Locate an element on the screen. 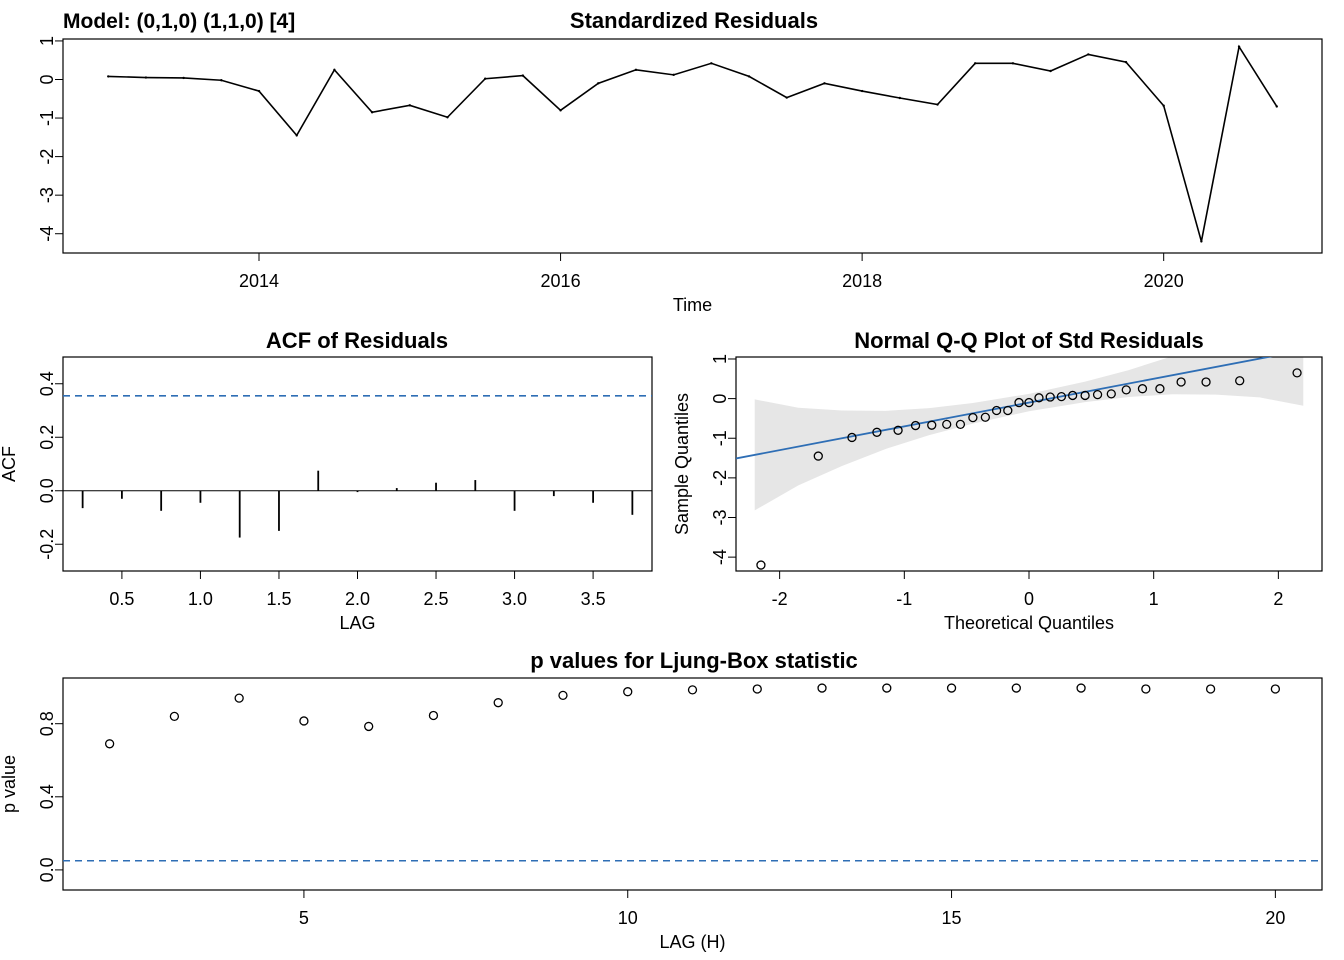 The width and height of the screenshot is (1344, 960). acf-xtick-label: 1.0 is located at coordinates (200, 599).